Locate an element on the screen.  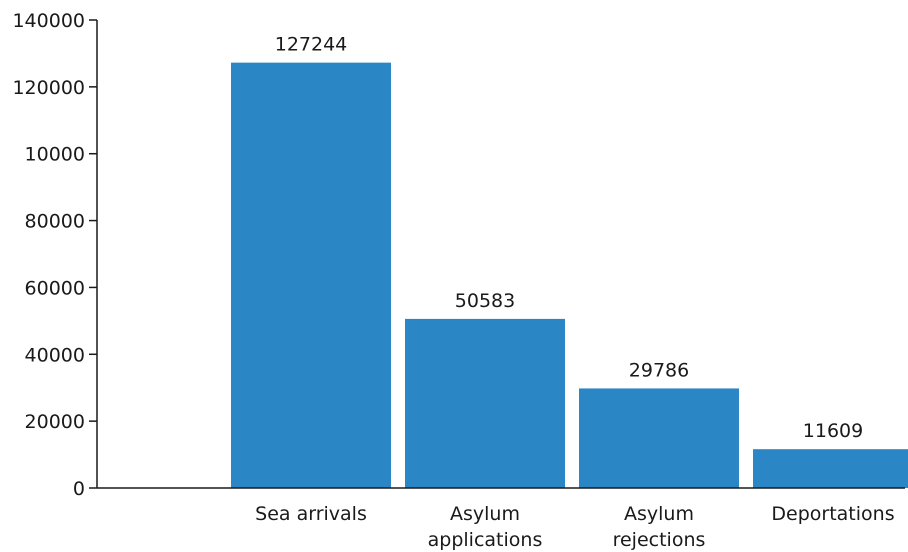
bar-value-label: 11609 is located at coordinates (833, 431).